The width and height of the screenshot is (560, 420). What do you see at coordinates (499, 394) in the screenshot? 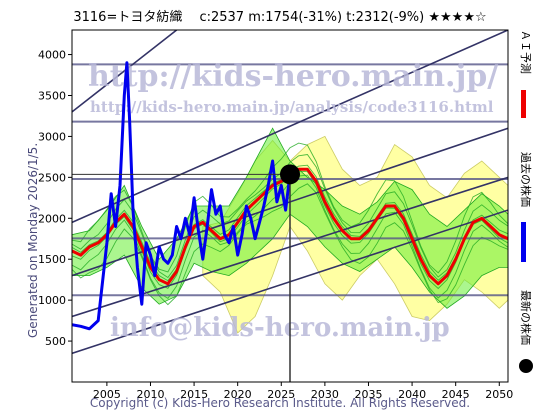
I see `x-tick-label: 2050` at bounding box center [499, 394].